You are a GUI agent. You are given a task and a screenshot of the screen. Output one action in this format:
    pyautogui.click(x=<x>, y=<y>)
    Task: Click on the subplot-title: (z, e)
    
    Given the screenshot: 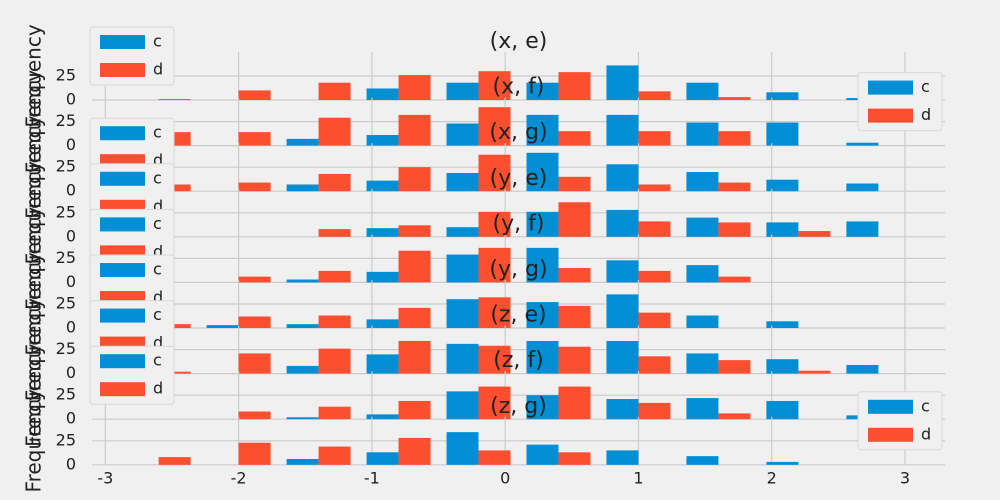 What is the action you would take?
    pyautogui.click(x=518, y=315)
    